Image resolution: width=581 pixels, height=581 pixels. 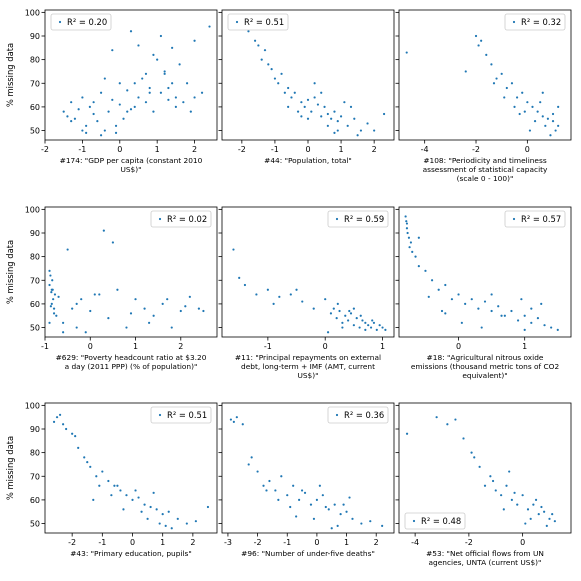 What do you see at coordinates (535, 219) in the screenshot?
I see `legend: R² = 0.57` at bounding box center [535, 219].